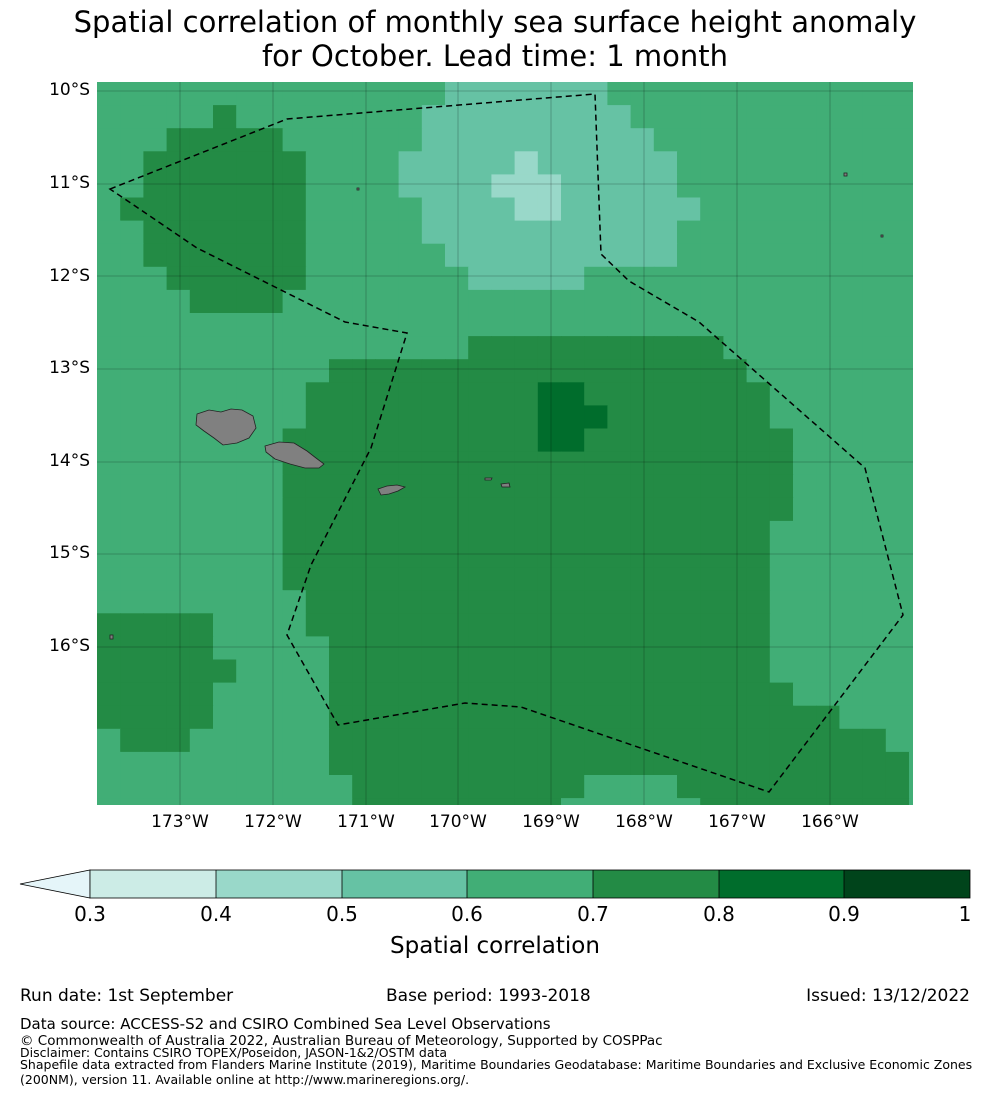 The width and height of the screenshot is (990, 1095). Describe the element at coordinates (273, 822) in the screenshot. I see `lon-tick-label: 172°W` at that location.